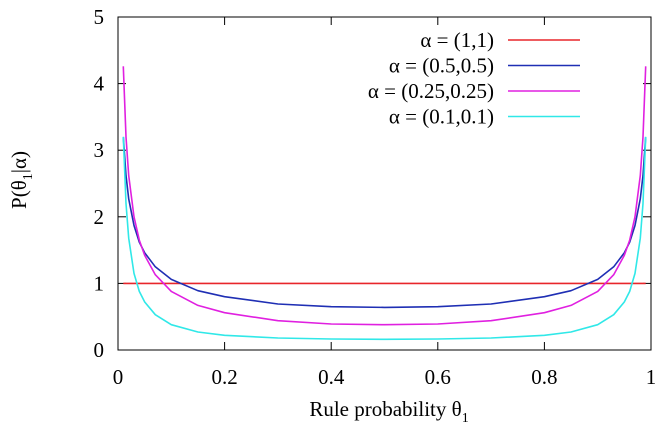 The height and width of the screenshot is (422, 658). Describe the element at coordinates (544, 377) in the screenshot. I see `x-tick-label: 0.8` at that location.